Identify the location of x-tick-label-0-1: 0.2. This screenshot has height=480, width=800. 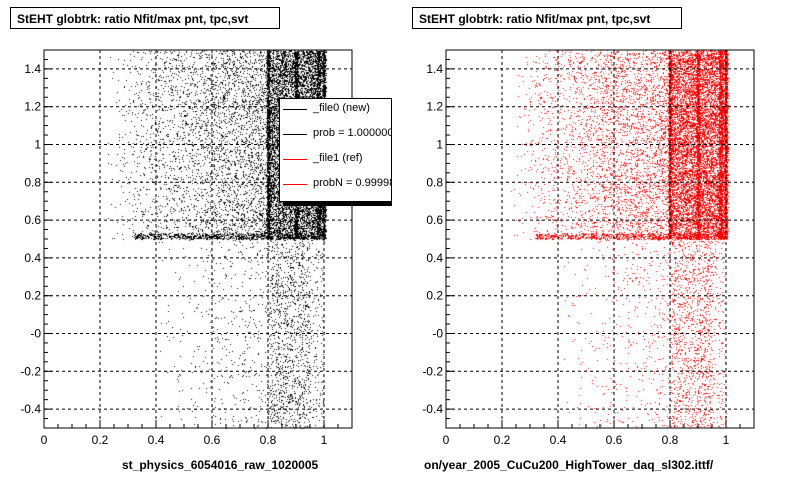
(100, 440).